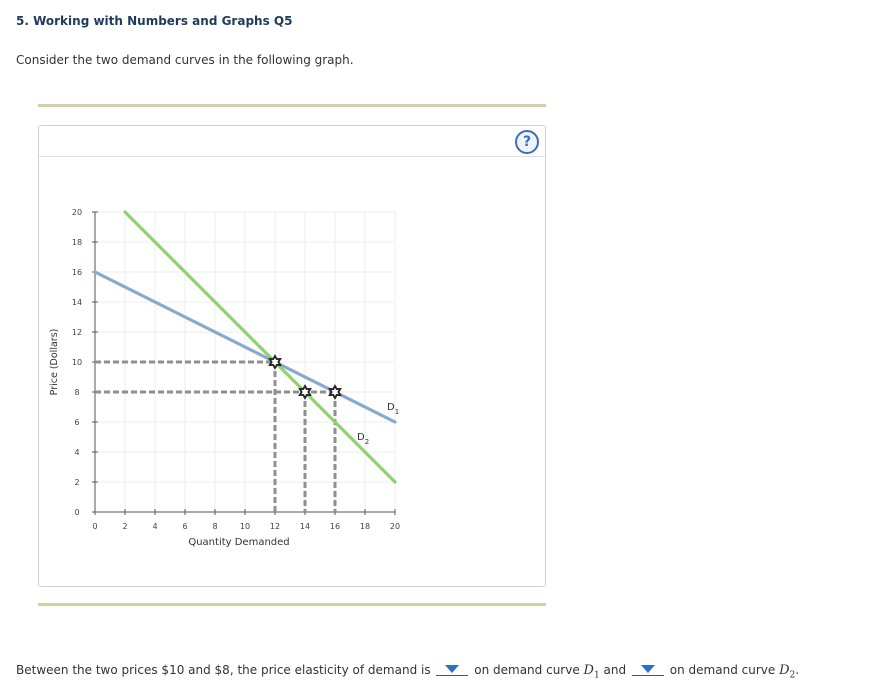 Image resolution: width=893 pixels, height=697 pixels. Describe the element at coordinates (305, 526) in the screenshot. I see `x-tick-label: 14` at that location.